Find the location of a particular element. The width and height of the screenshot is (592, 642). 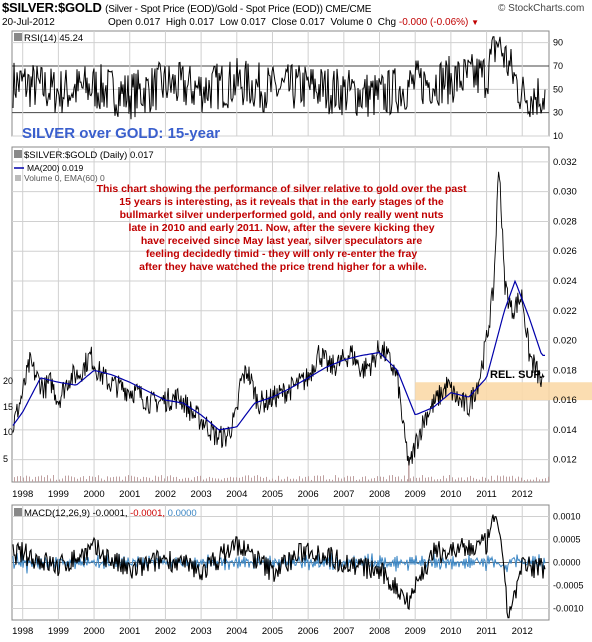

brand-watermark: © StockCharts.com is located at coordinates (541, 8).